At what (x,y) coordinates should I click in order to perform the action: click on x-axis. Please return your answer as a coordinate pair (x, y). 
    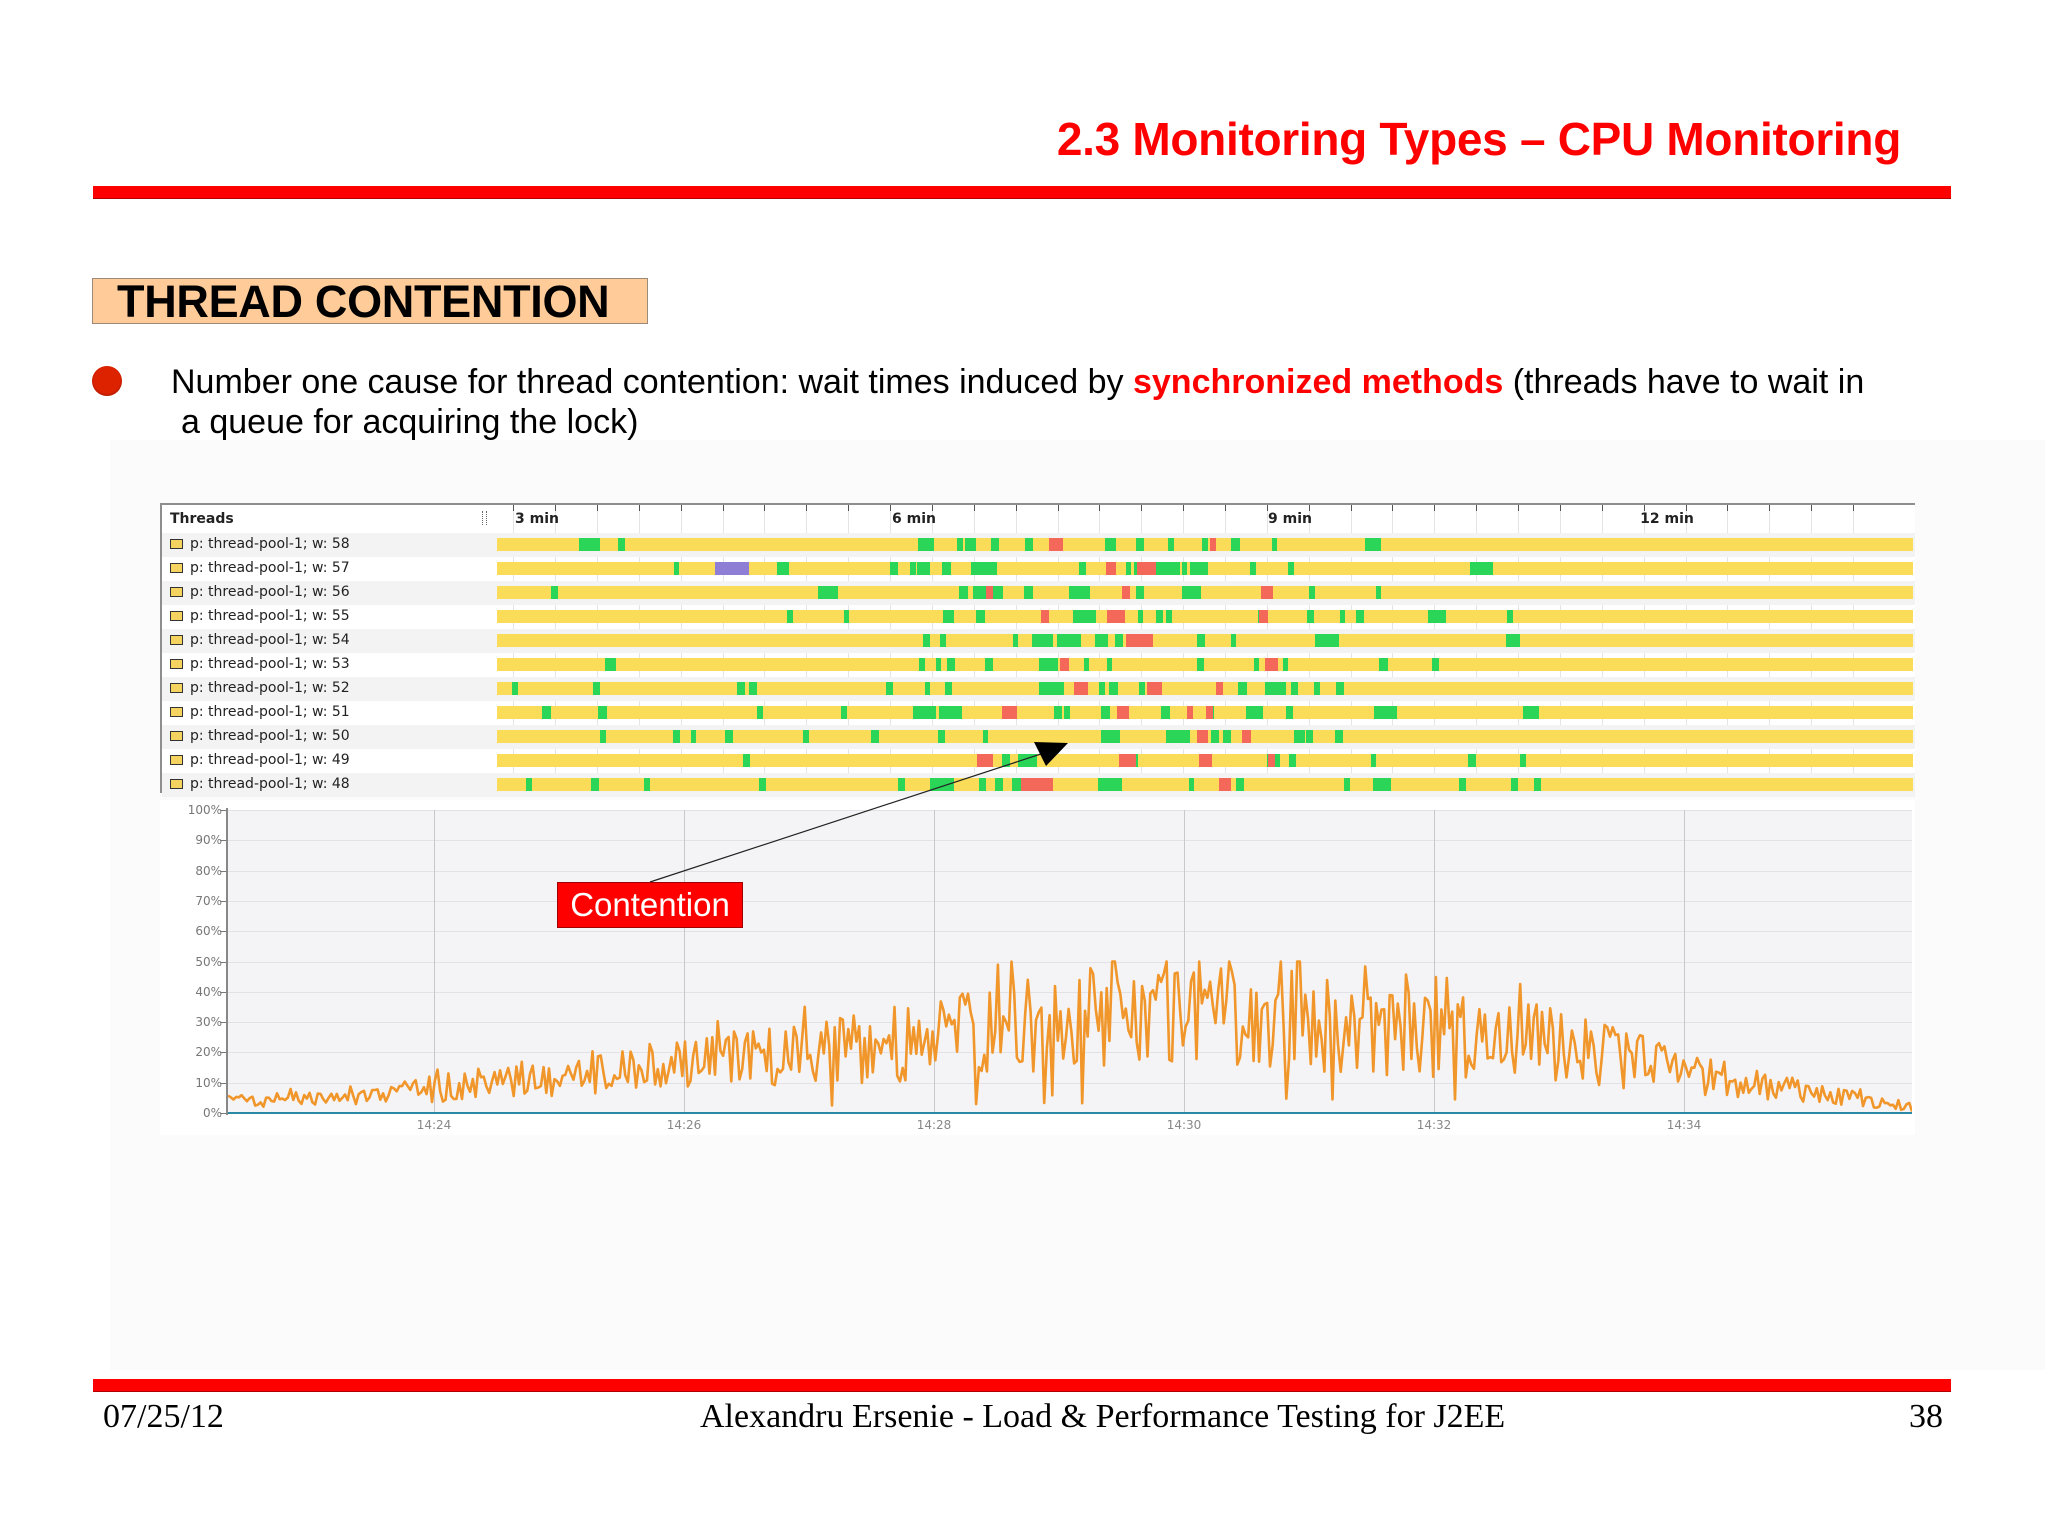
    Looking at the image, I should click on (1070, 1113).